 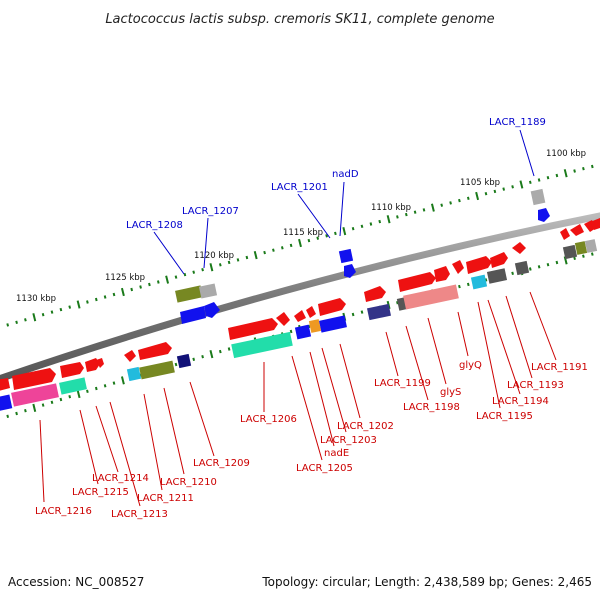 What do you see at coordinates (450, 392) in the screenshot?
I see `gene-label-glys: glyS` at bounding box center [450, 392].